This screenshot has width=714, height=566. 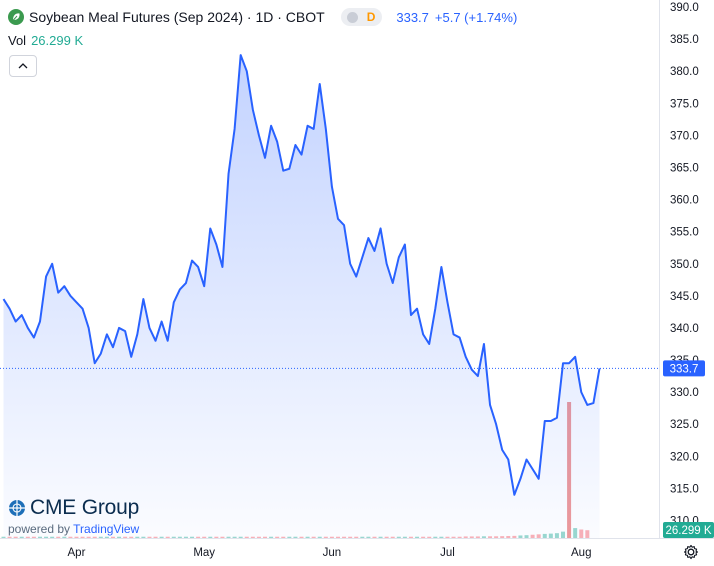 I want to click on powered-by-text: powered by, so click(x=39, y=529).